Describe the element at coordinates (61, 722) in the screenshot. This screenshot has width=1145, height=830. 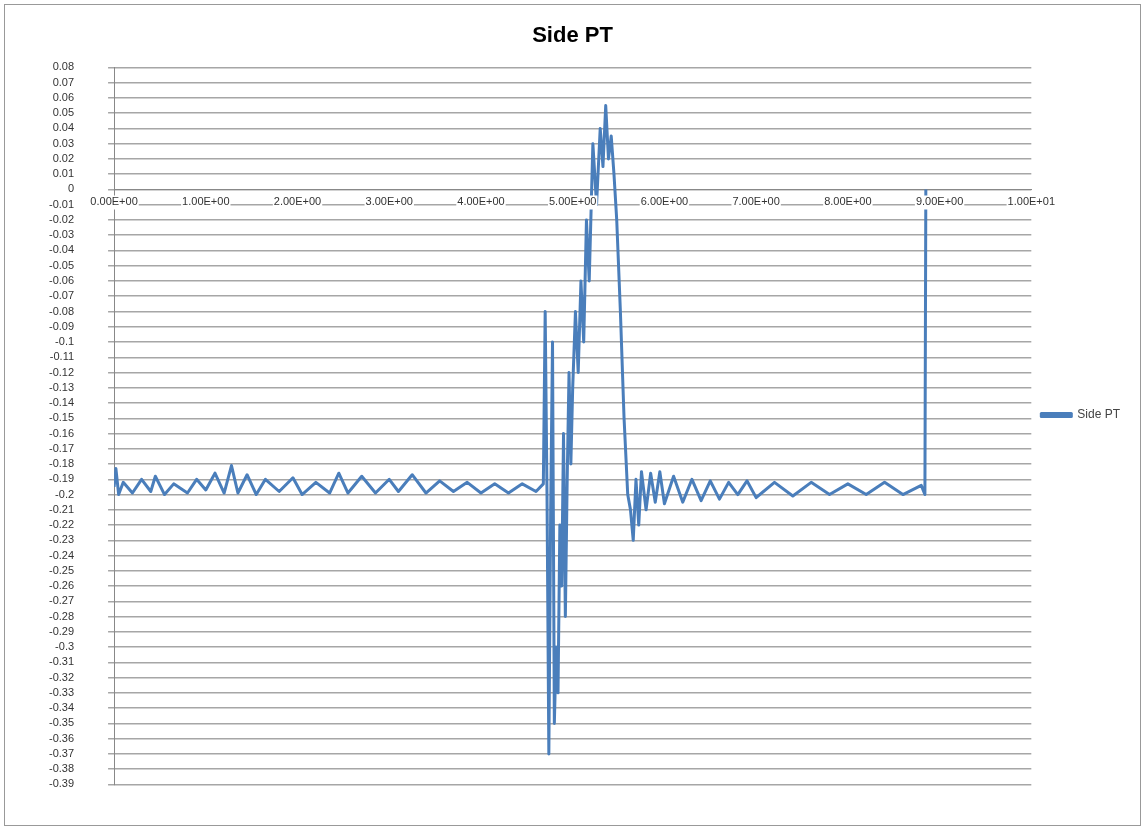
I see `y-tick-label: -0.35` at that location.